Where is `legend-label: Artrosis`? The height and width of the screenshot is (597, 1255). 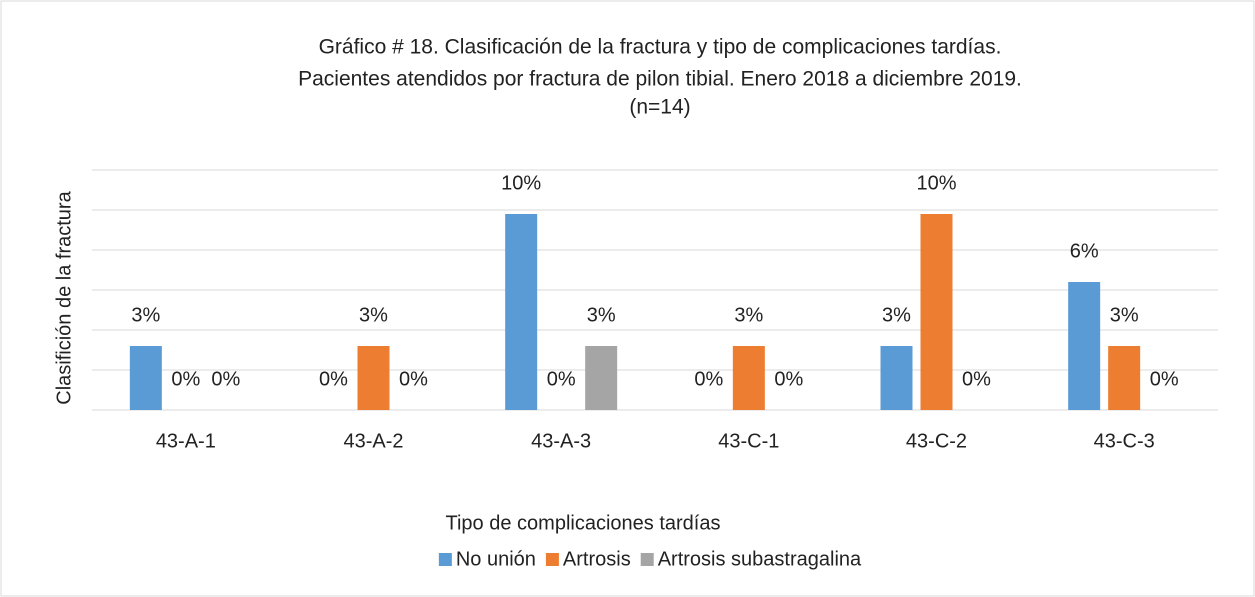 legend-label: Artrosis is located at coordinates (597, 559).